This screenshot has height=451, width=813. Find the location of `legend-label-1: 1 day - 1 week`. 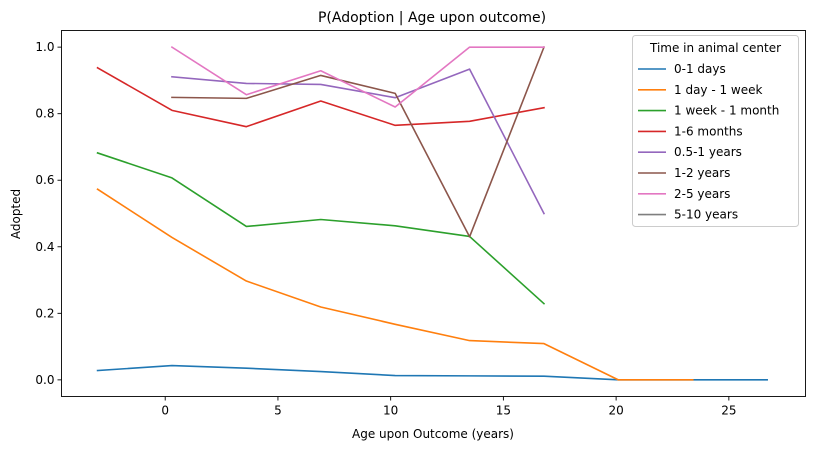

legend-label-1: 1 day - 1 week is located at coordinates (718, 90).